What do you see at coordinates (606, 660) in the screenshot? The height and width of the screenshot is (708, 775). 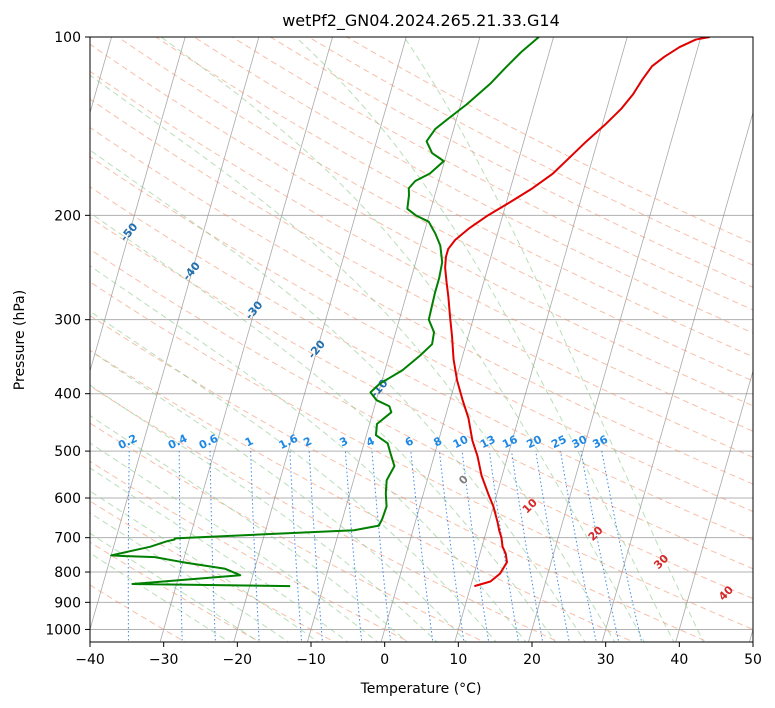 I see `x-tick-label: 30` at bounding box center [606, 660].